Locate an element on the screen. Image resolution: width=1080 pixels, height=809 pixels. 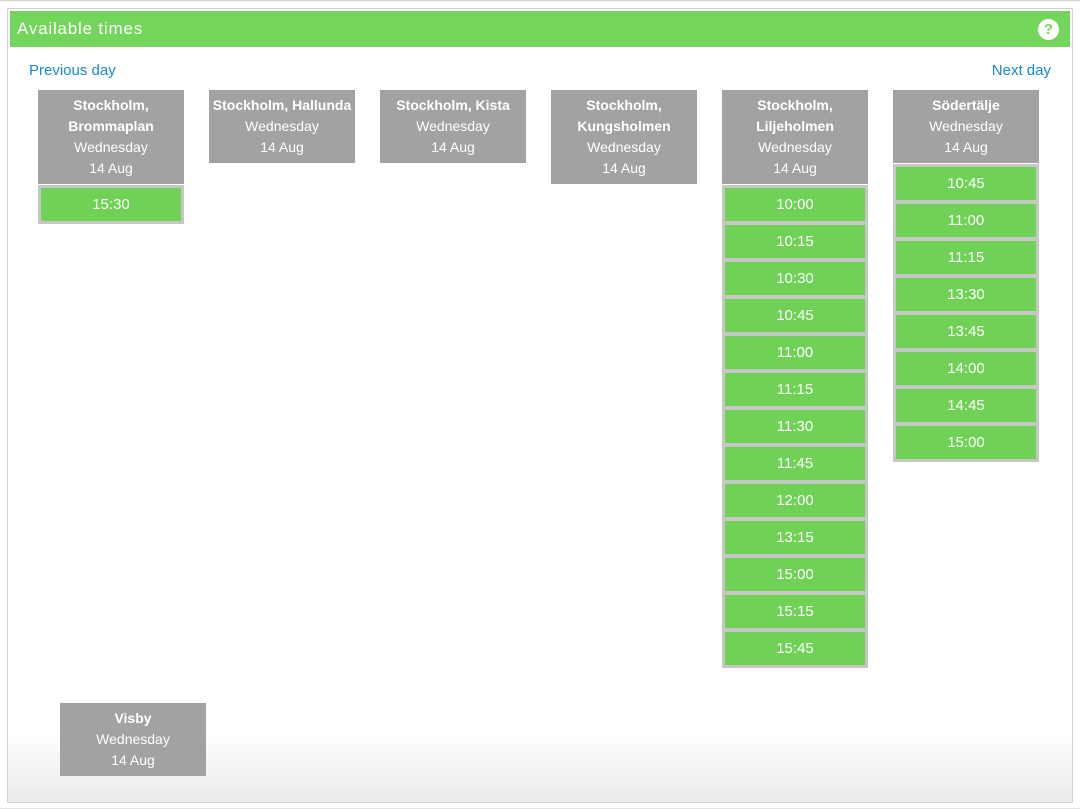
location-header: Stockholm, Kungsholmen Wednesday 14 Aug is located at coordinates (624, 137).